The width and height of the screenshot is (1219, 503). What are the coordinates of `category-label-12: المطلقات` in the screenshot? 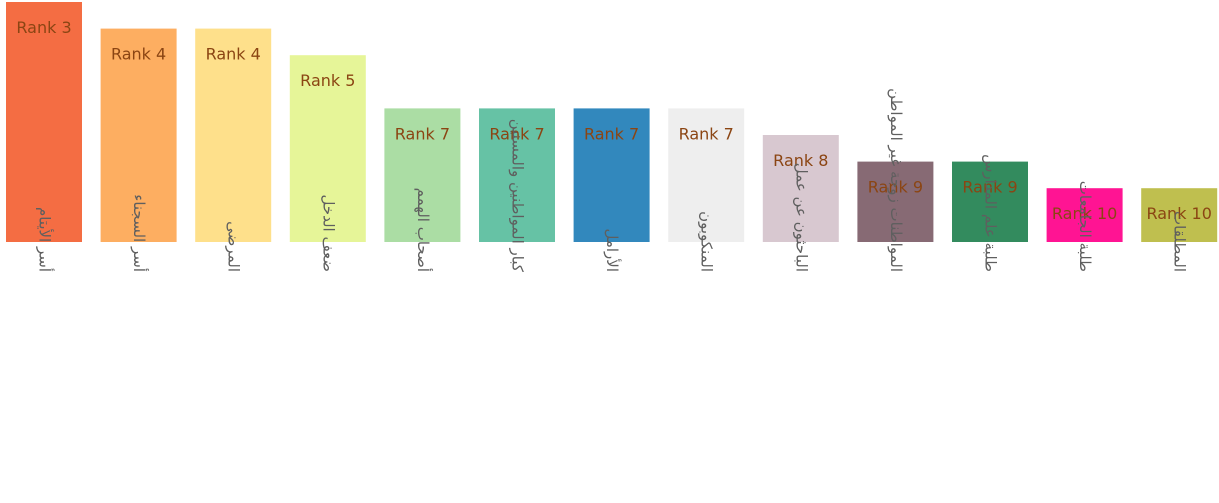 It's located at (1180, 241).